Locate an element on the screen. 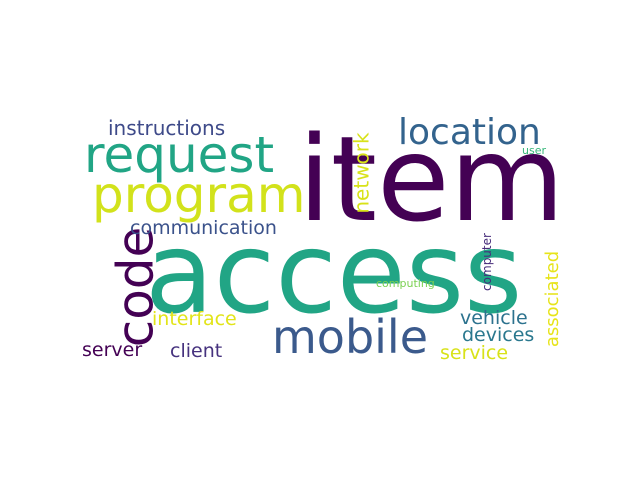  word-user: user is located at coordinates (534, 150).